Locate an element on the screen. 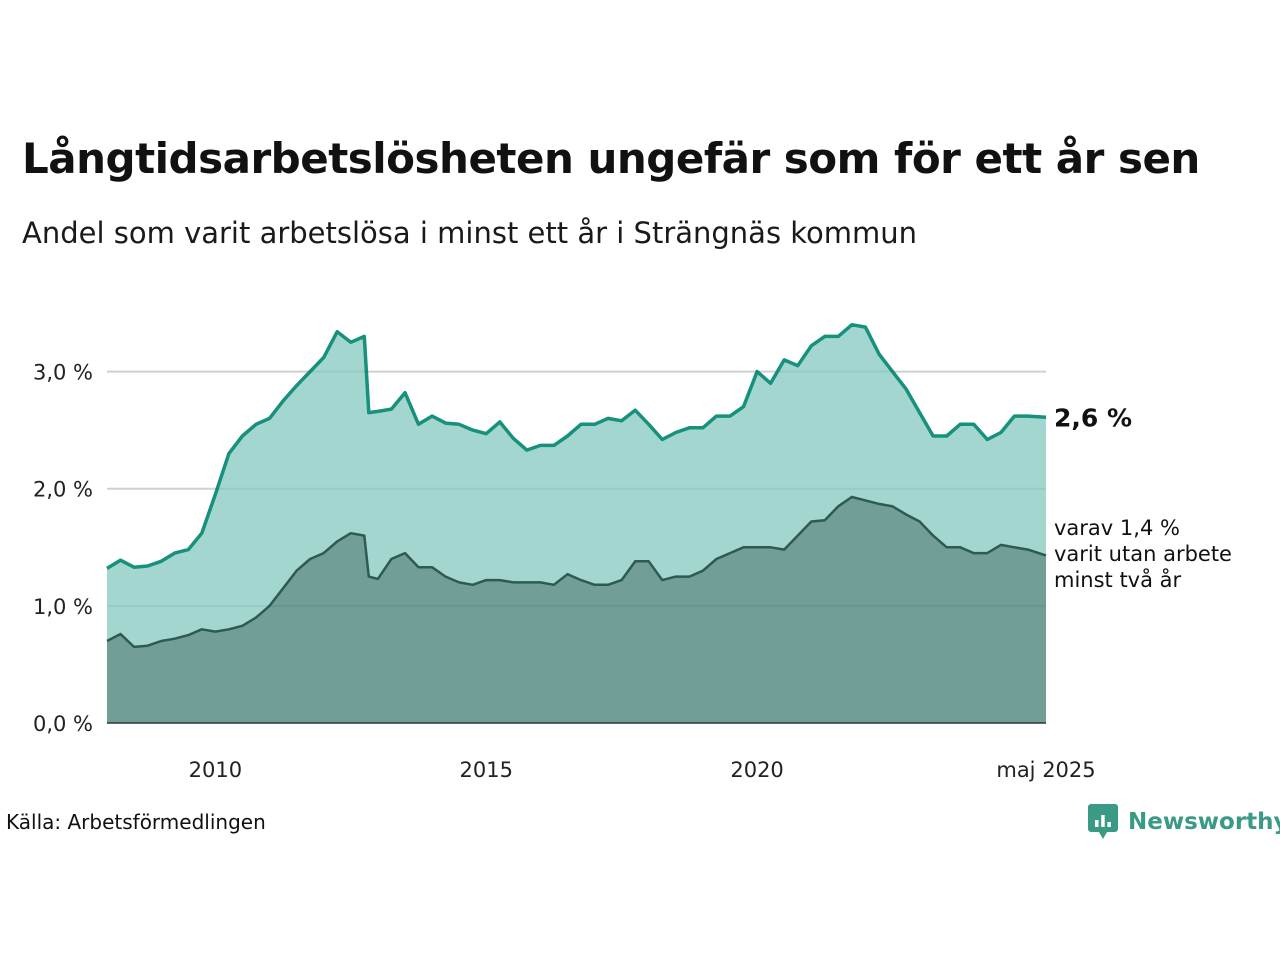  two-year-end-label-line: varav 1,4 % is located at coordinates (1117, 528).